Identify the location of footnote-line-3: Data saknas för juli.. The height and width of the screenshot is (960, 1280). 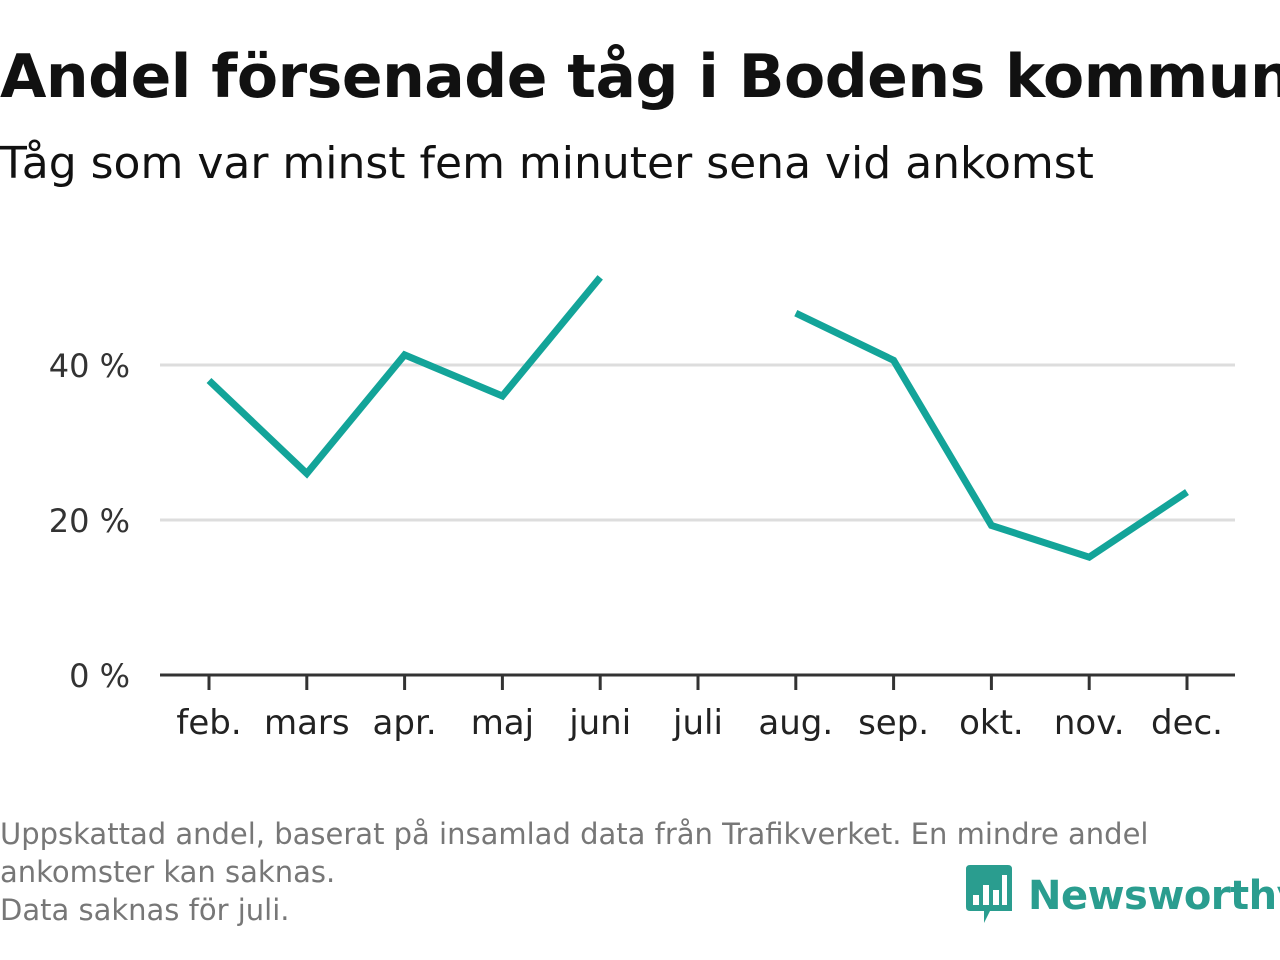
(145, 910).